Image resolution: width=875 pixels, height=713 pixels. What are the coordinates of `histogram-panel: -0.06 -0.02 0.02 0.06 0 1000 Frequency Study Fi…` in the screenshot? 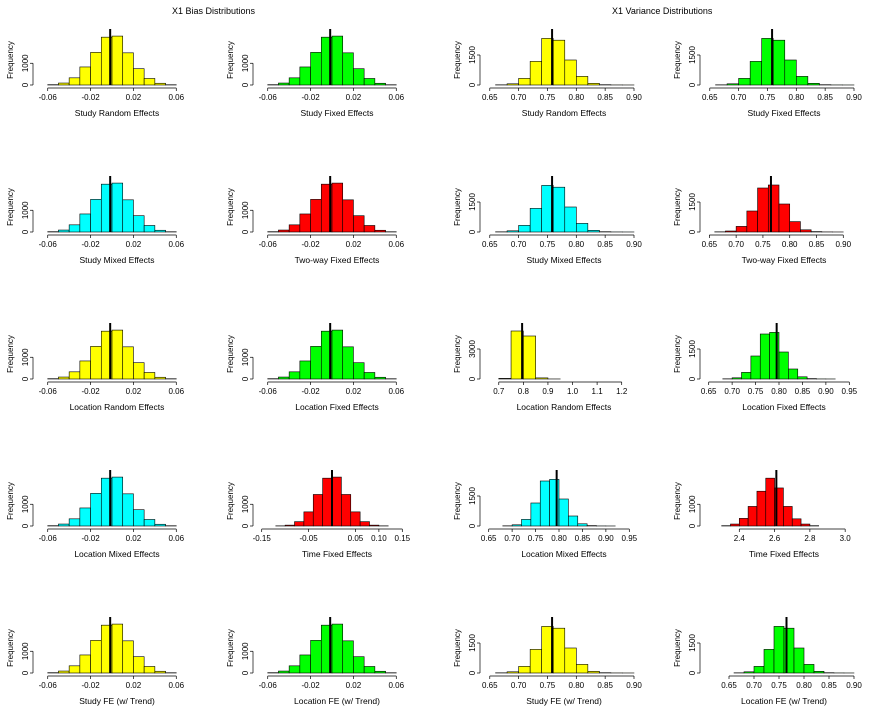 It's located at (315, 73).